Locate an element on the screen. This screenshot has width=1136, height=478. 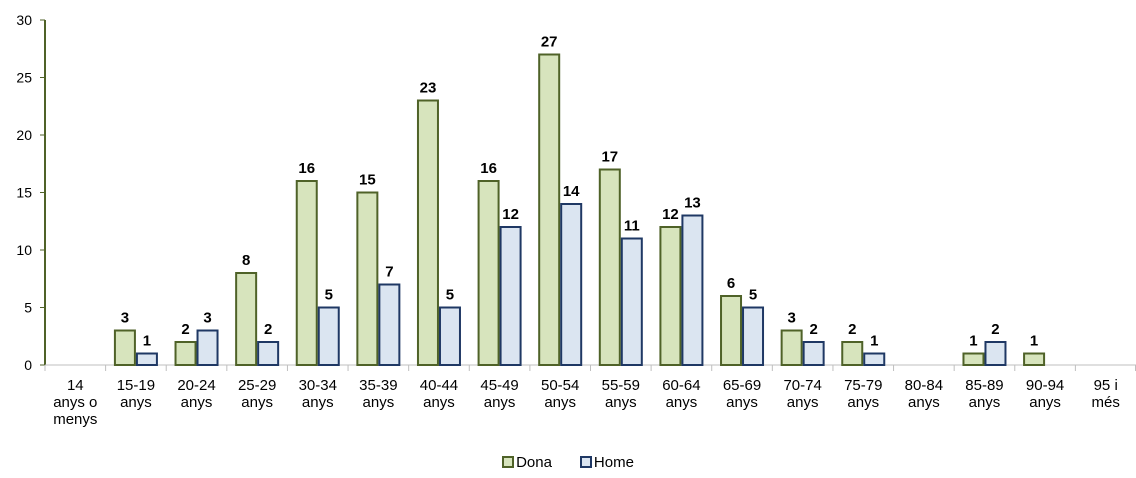
data-label-home: 3 is located at coordinates (207, 318).